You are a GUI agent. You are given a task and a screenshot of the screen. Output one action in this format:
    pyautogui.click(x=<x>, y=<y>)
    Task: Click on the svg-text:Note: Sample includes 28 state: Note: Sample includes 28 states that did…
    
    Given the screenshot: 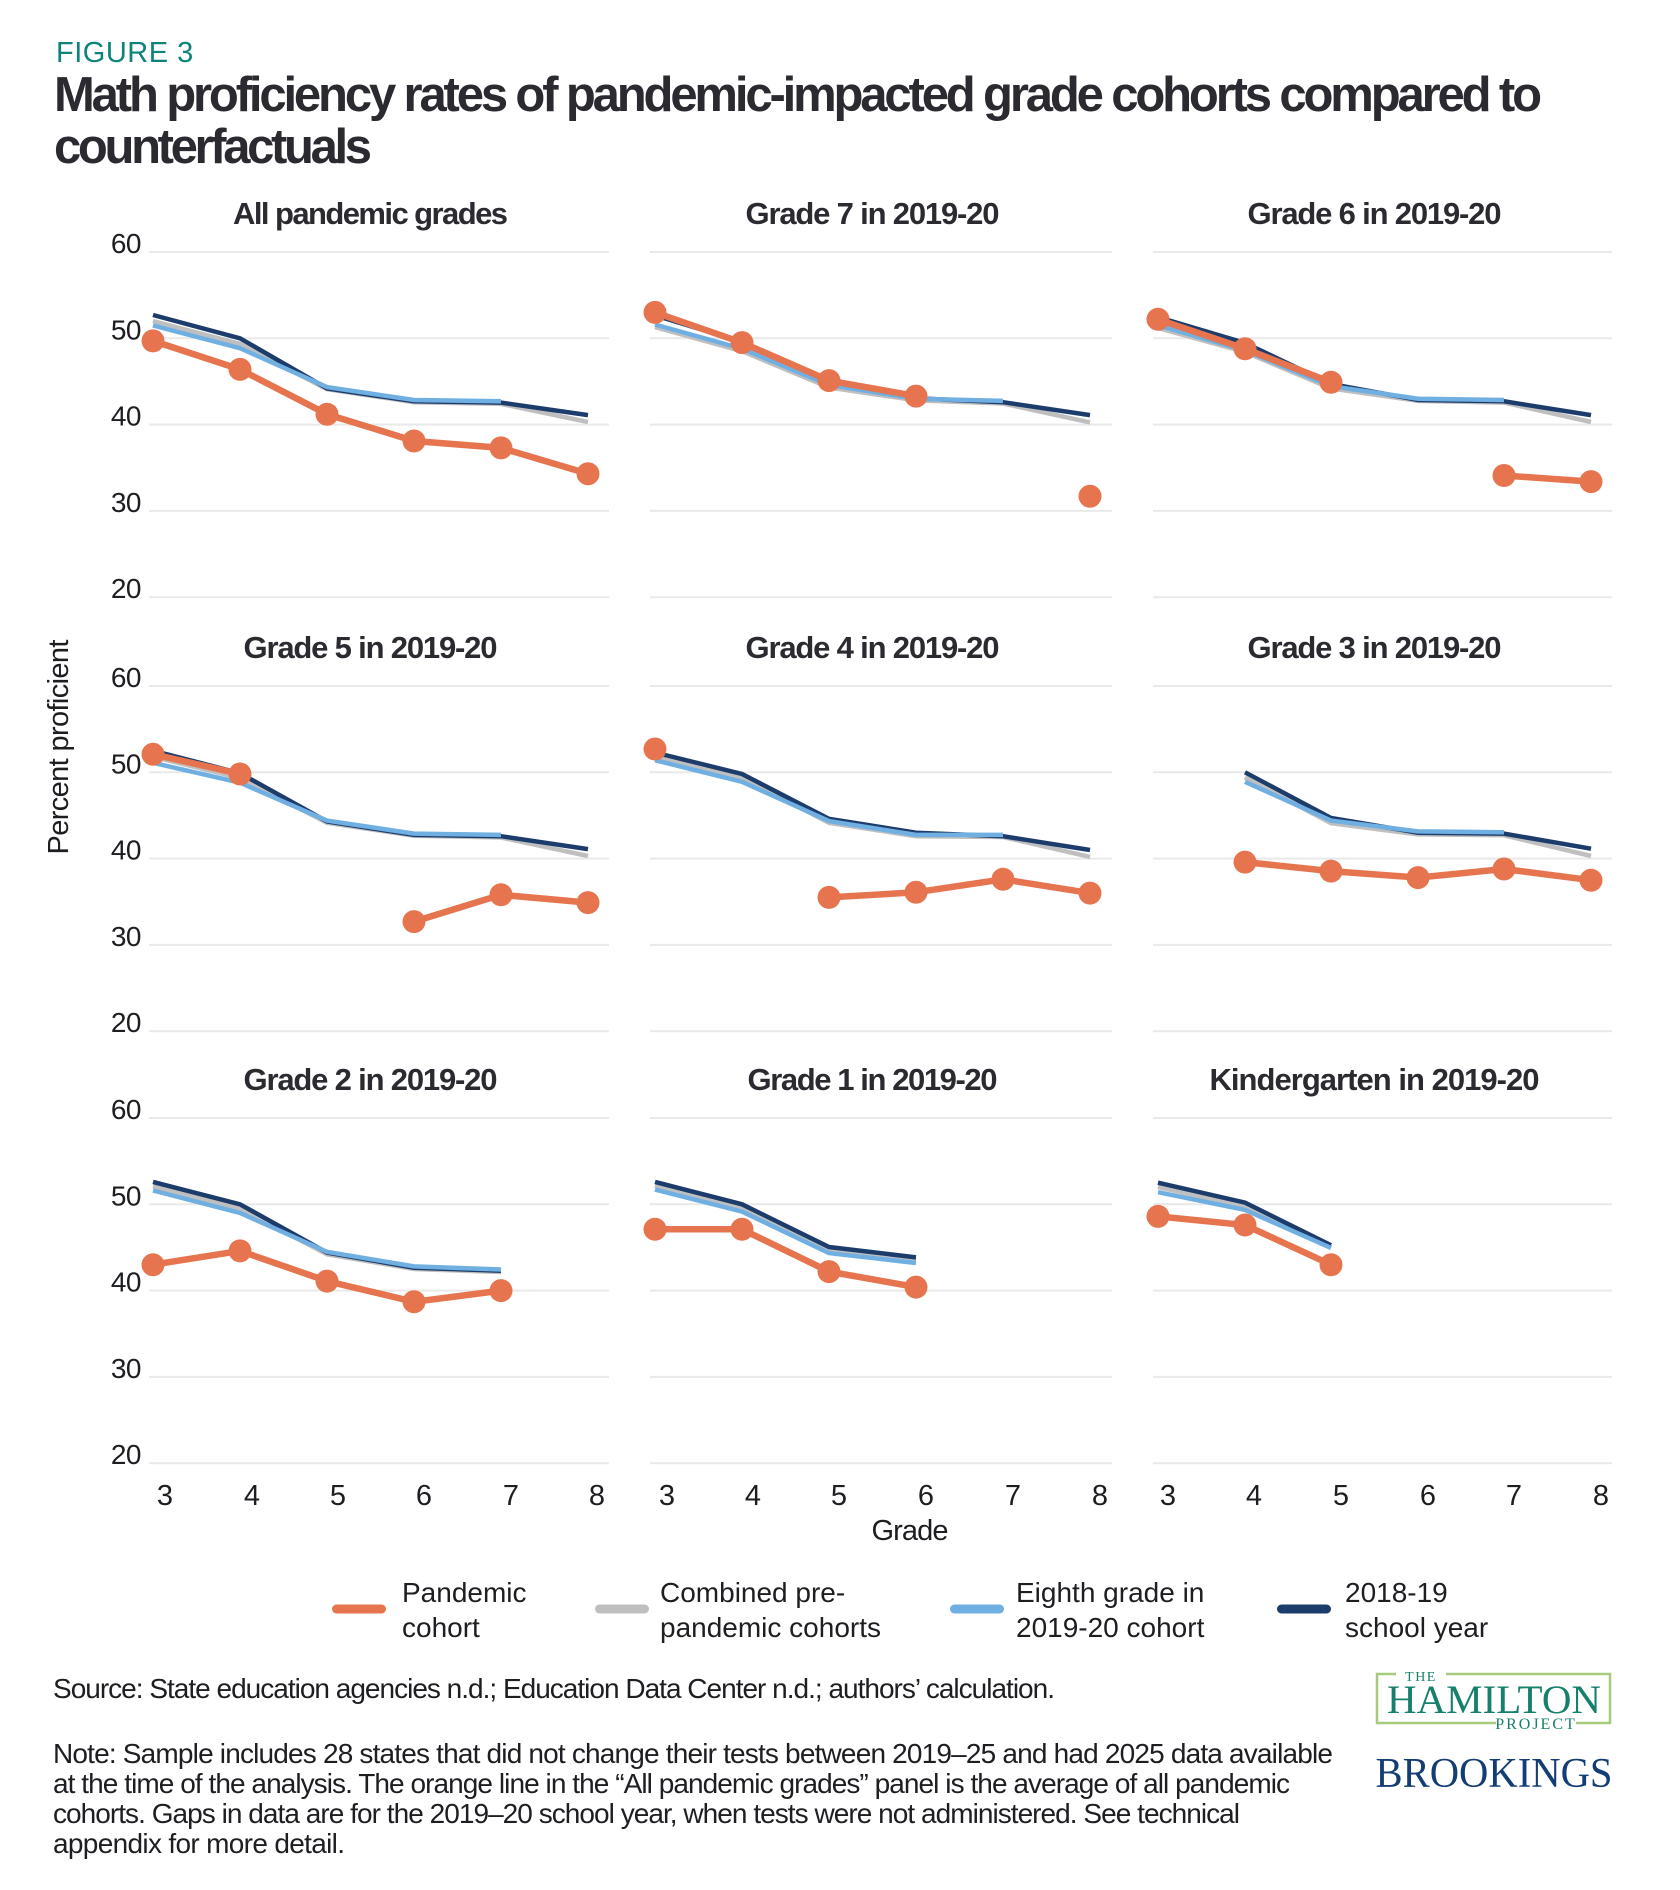 What is the action you would take?
    pyautogui.click(x=693, y=1753)
    